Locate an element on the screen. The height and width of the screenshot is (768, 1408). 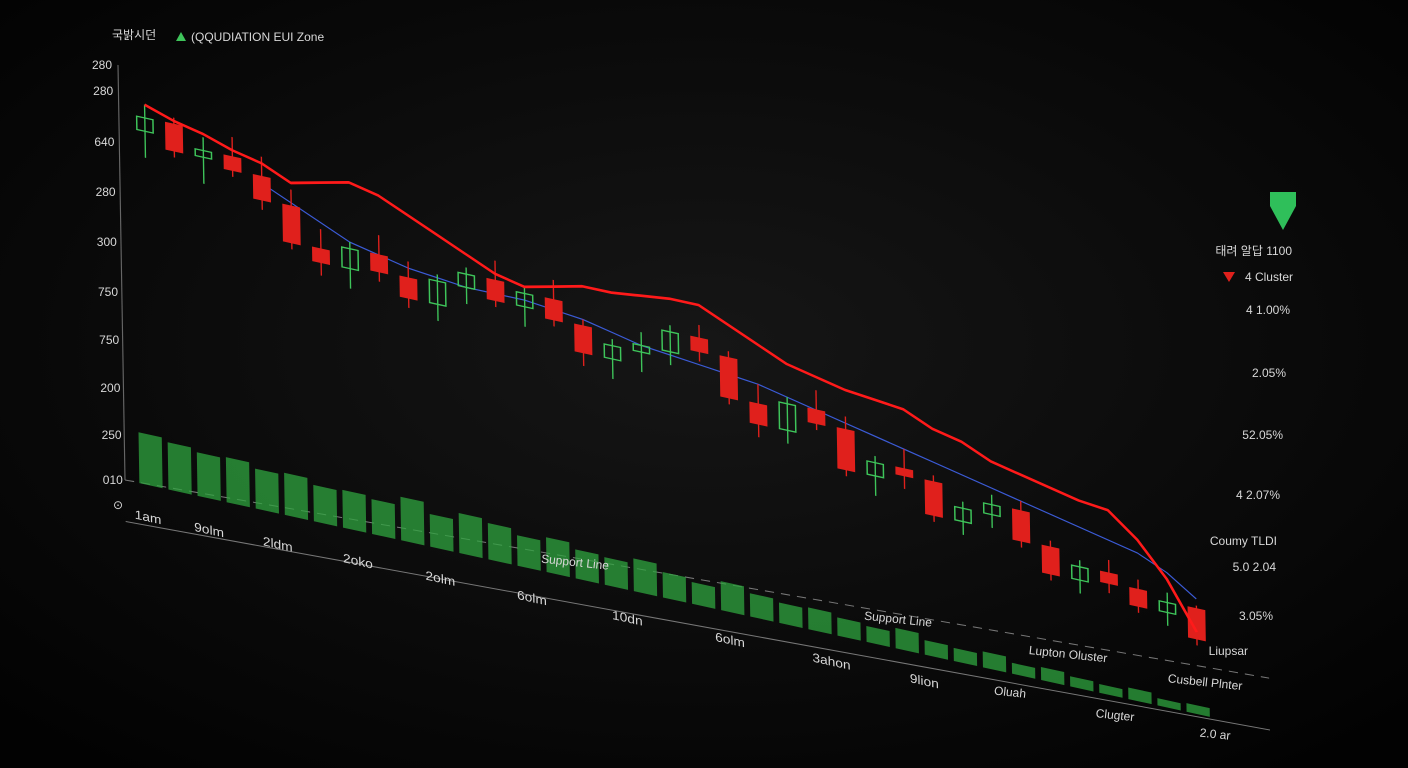
side-label: Coumy TLDI is located at coordinates (1243, 541).